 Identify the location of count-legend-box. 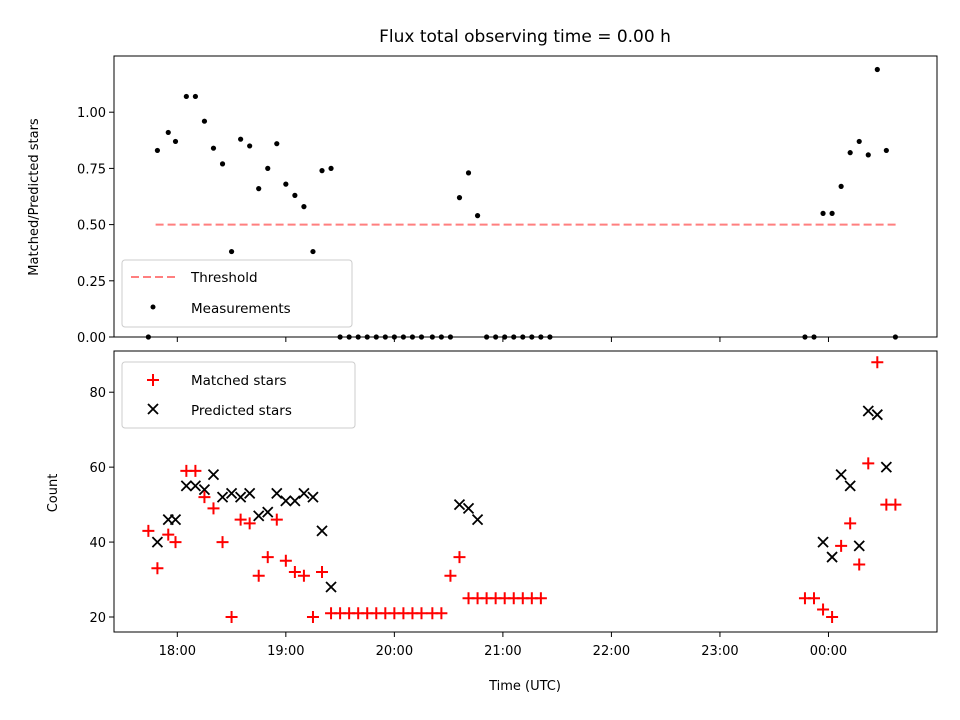
(238, 395).